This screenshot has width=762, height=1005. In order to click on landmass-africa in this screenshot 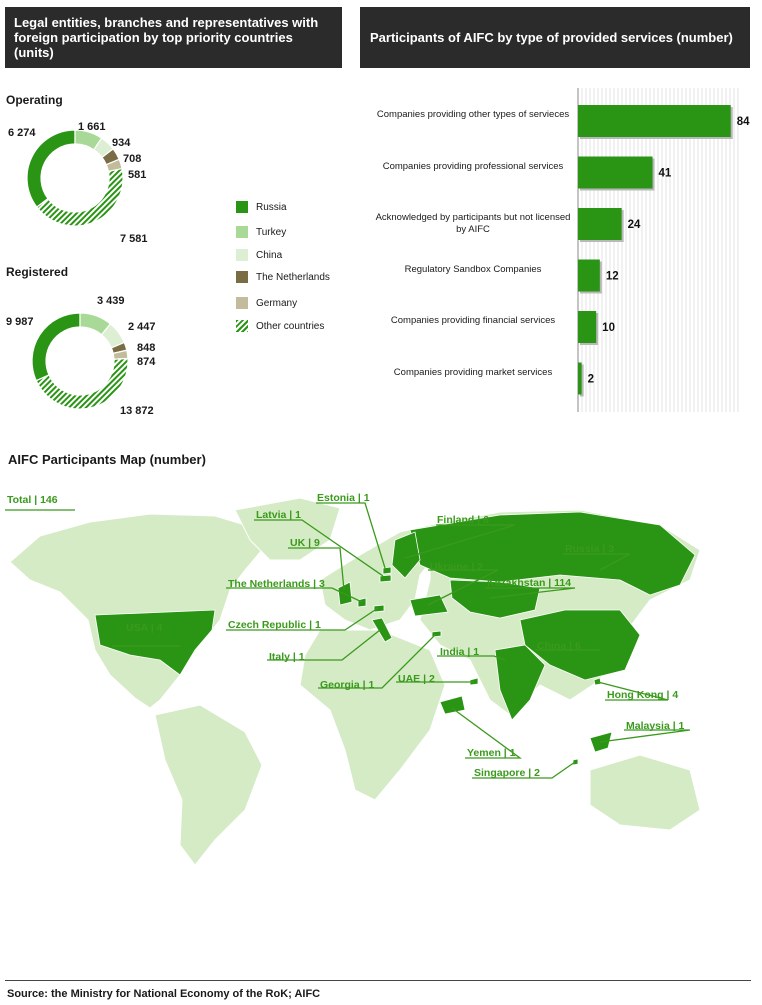, I will do `click(372, 715)`.